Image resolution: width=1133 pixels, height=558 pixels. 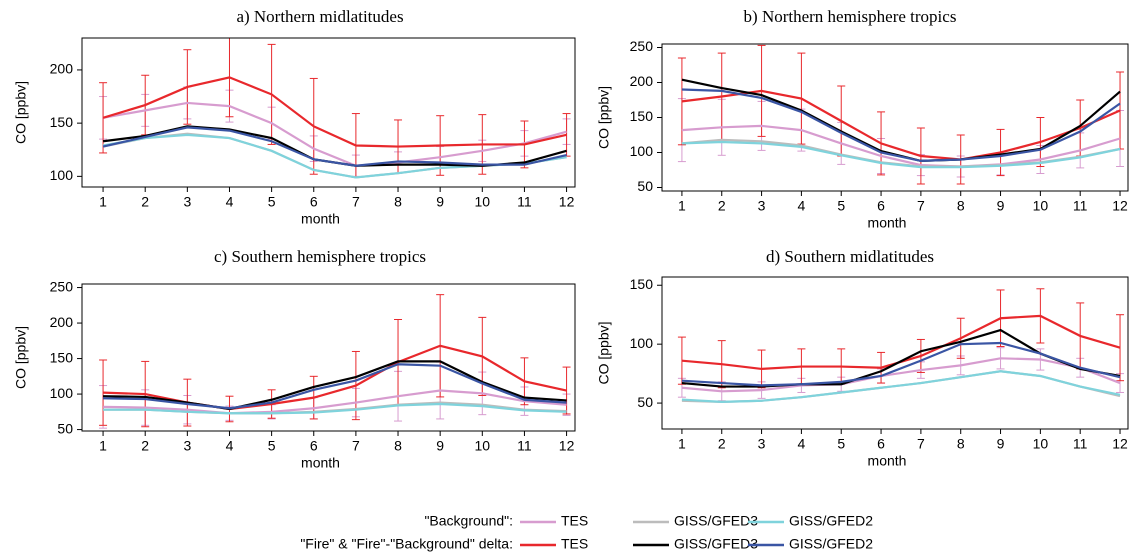 I want to click on y-tick-label: 250, so click(x=642, y=46).